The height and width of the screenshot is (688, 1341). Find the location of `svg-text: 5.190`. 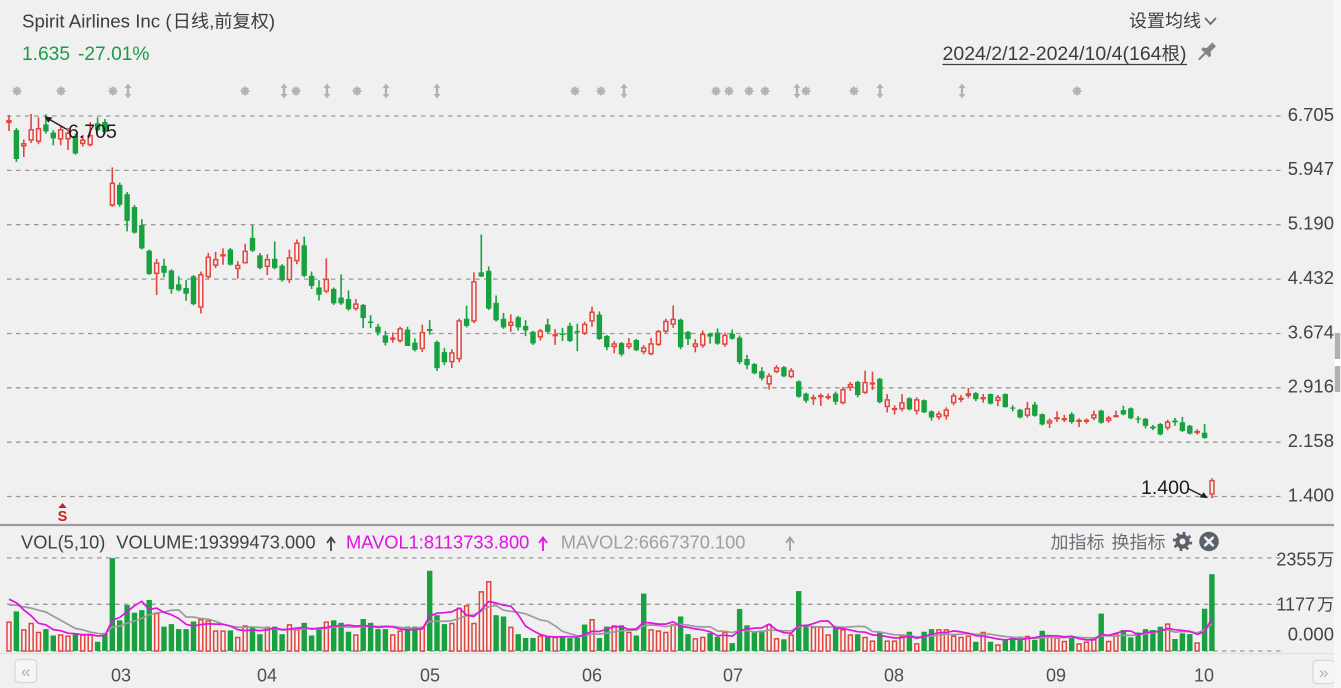

svg-text: 5.190 is located at coordinates (1311, 223).